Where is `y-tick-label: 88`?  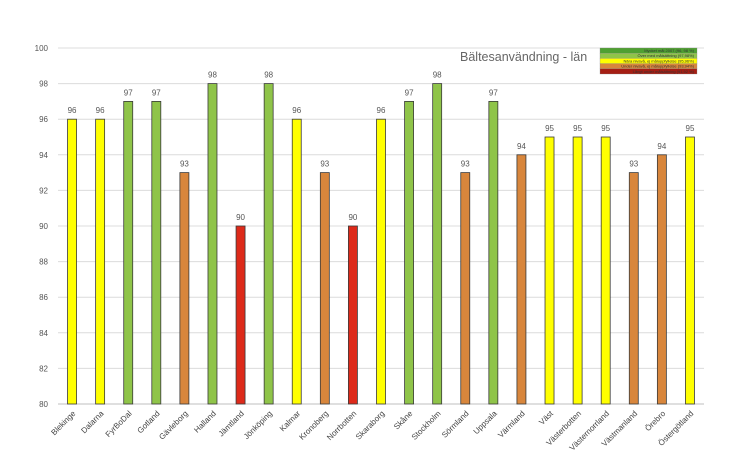 y-tick-label: 88 is located at coordinates (43, 262).